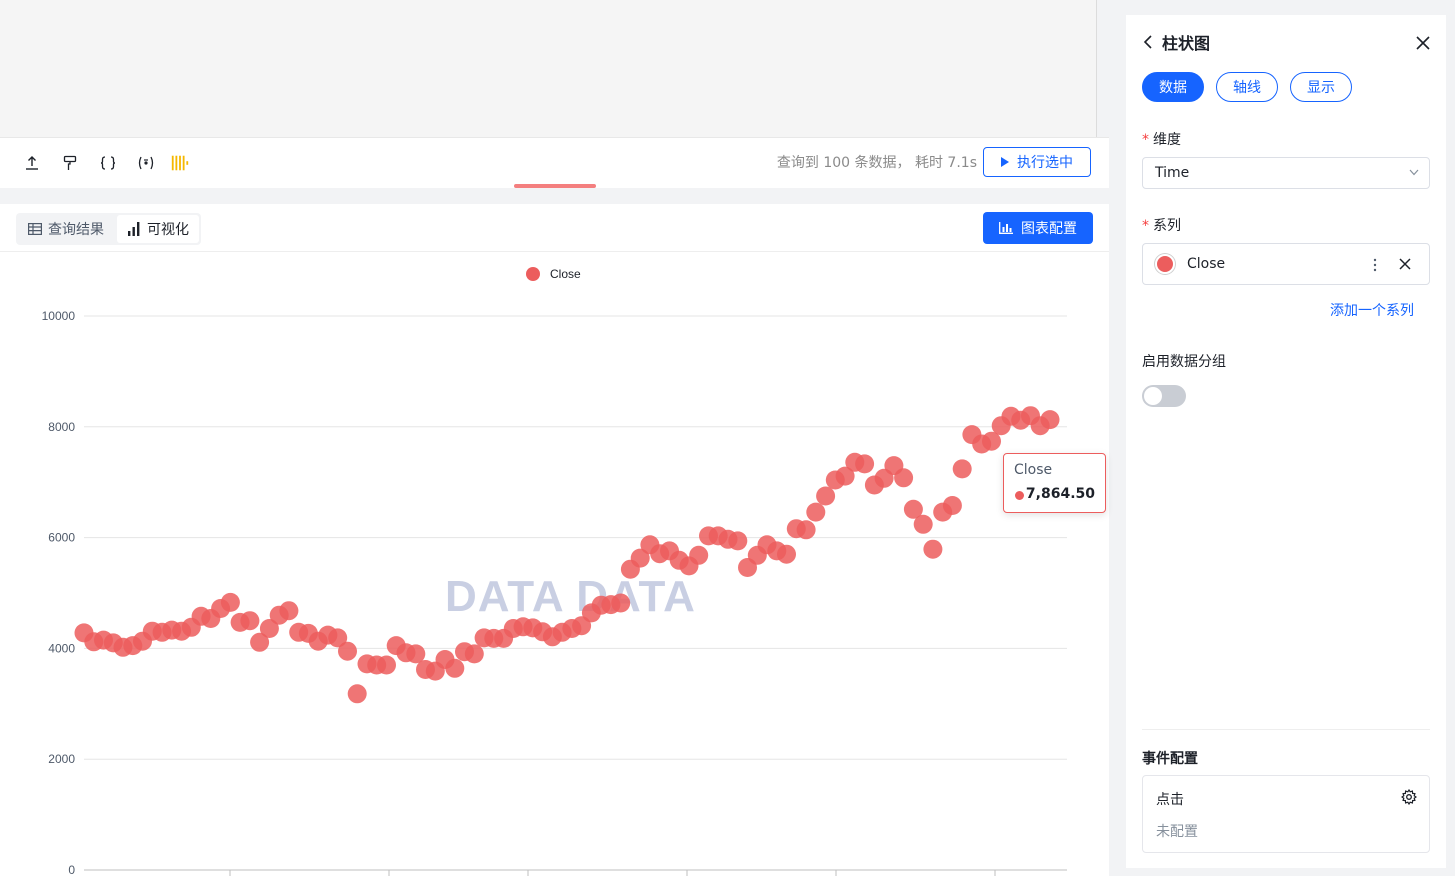  Describe the element at coordinates (1170, 800) in the screenshot. I see `event-name: 点击` at that location.